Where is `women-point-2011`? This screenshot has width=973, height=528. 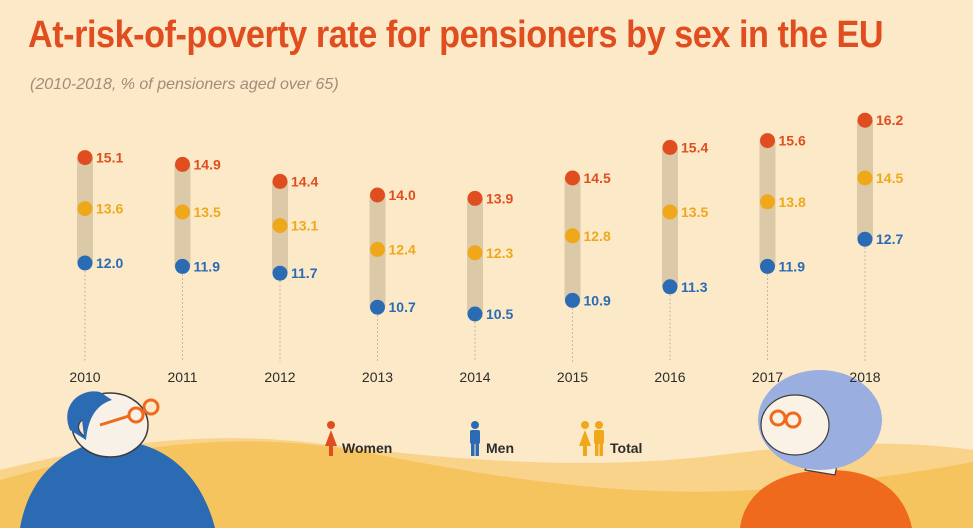
women-point-2011 is located at coordinates (182, 164).